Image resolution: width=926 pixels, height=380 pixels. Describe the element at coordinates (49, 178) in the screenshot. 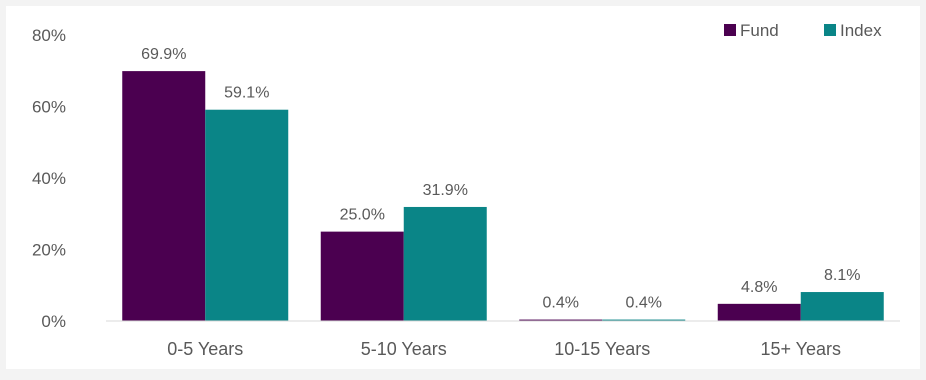

I see `y-tick-label: 40%` at that location.